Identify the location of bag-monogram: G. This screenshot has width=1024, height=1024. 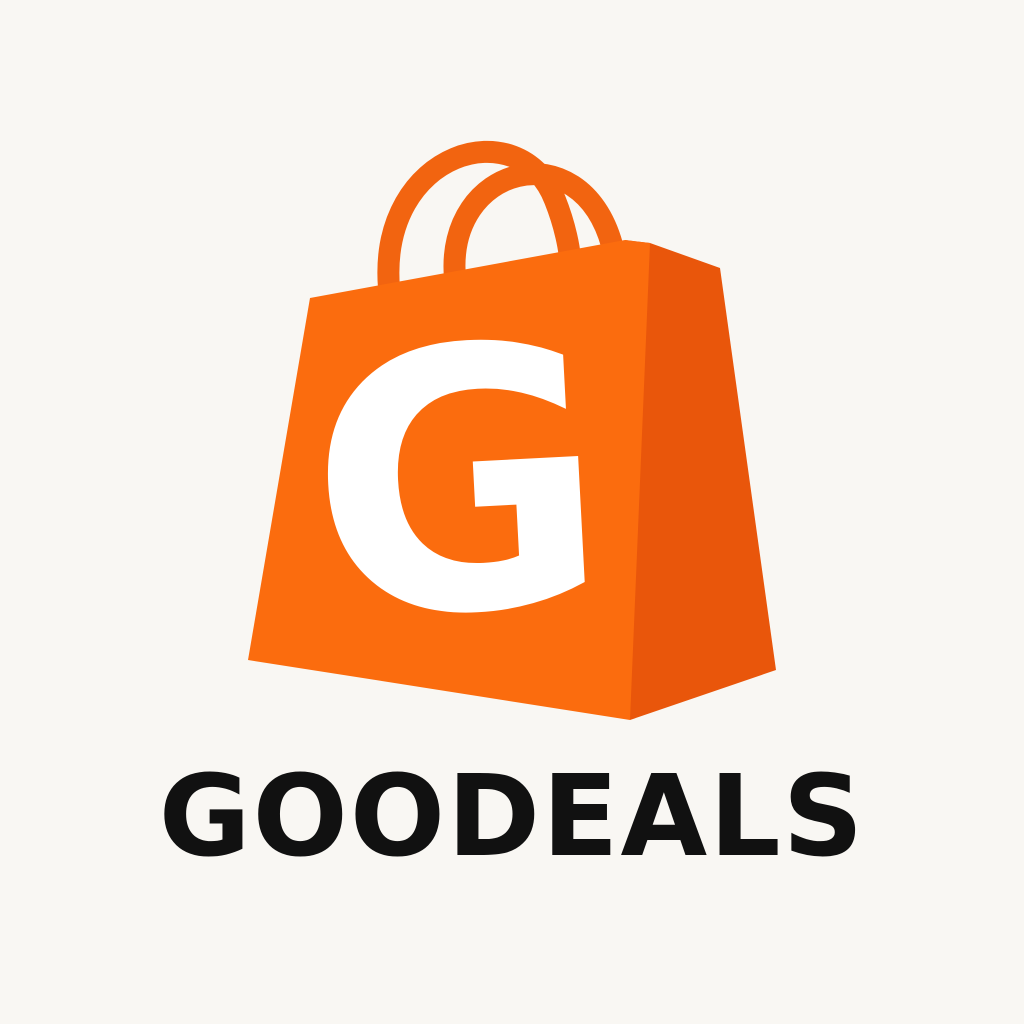
(458, 484).